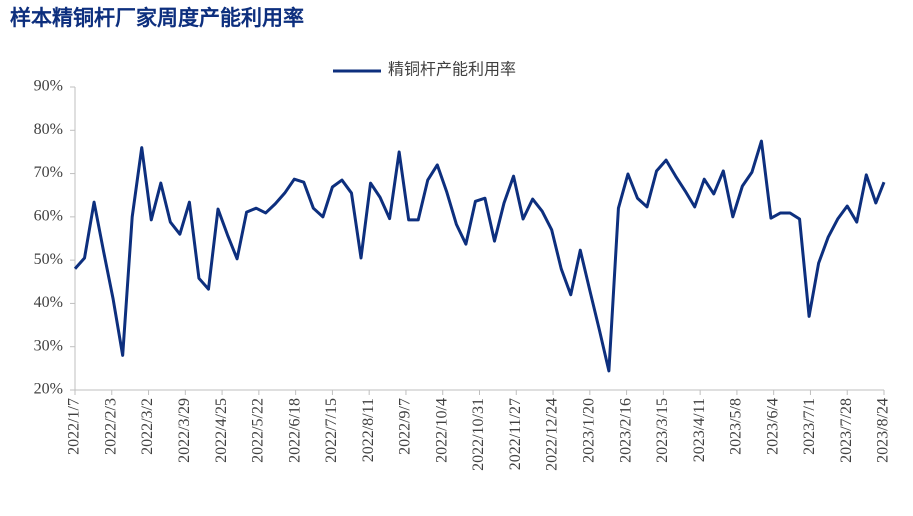 This screenshot has width=913, height=516. I want to click on x-tick-label: 2022/3/2, so click(147, 426).